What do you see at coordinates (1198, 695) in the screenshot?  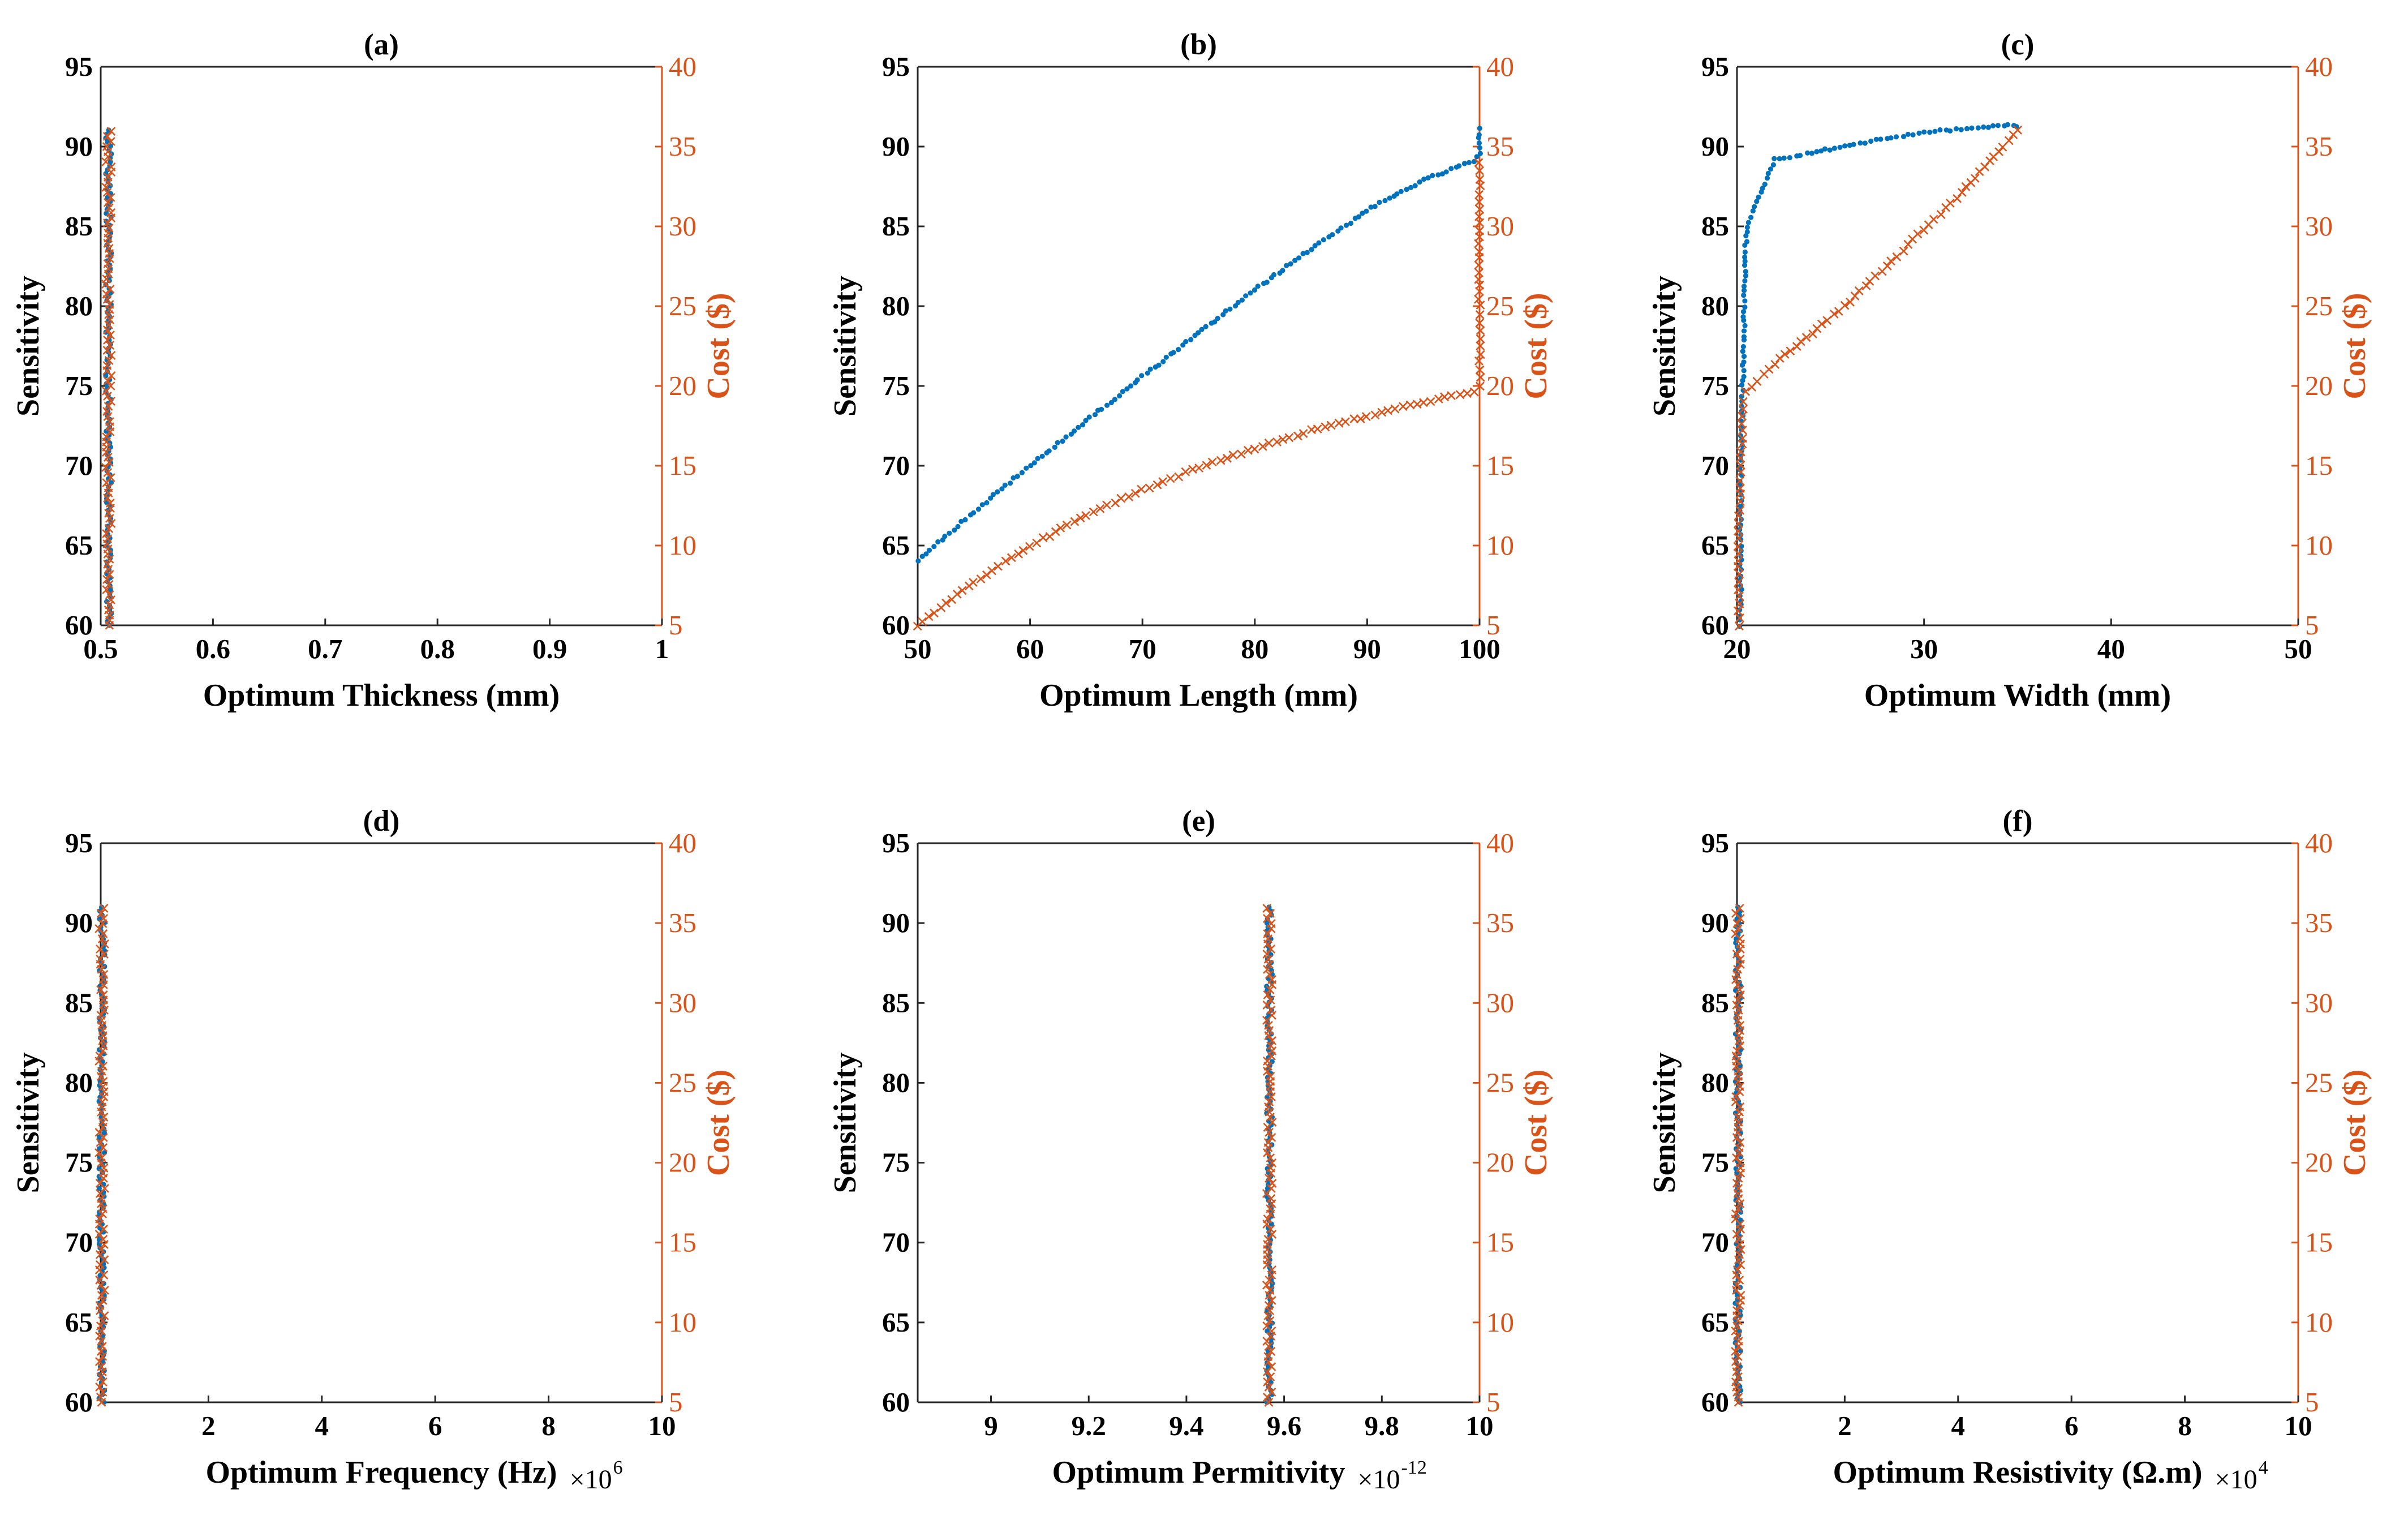 I see `x-axis-label: Optimum Length (mm)` at bounding box center [1198, 695].